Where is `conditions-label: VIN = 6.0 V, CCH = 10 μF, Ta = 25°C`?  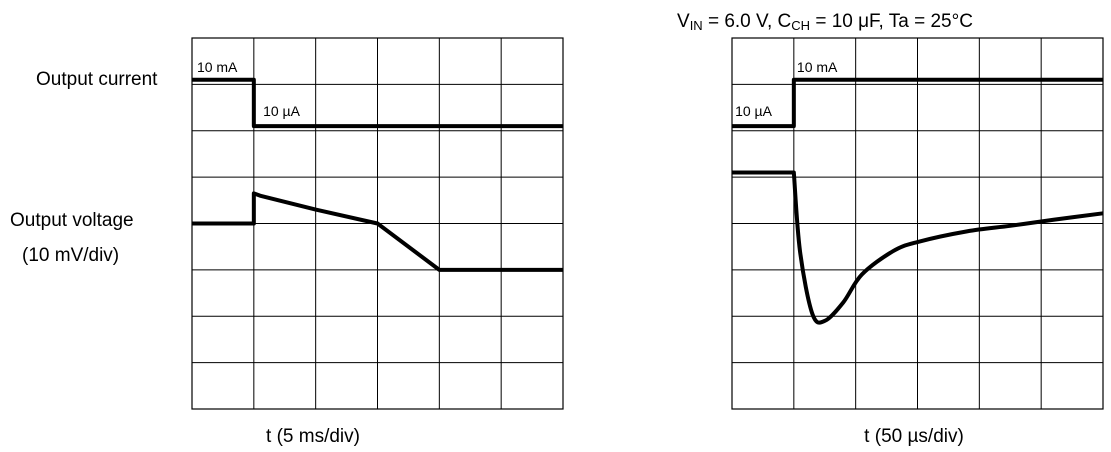 conditions-label: VIN = 6.0 V, CCH = 10 μF, Ta = 25°C is located at coordinates (825, 22).